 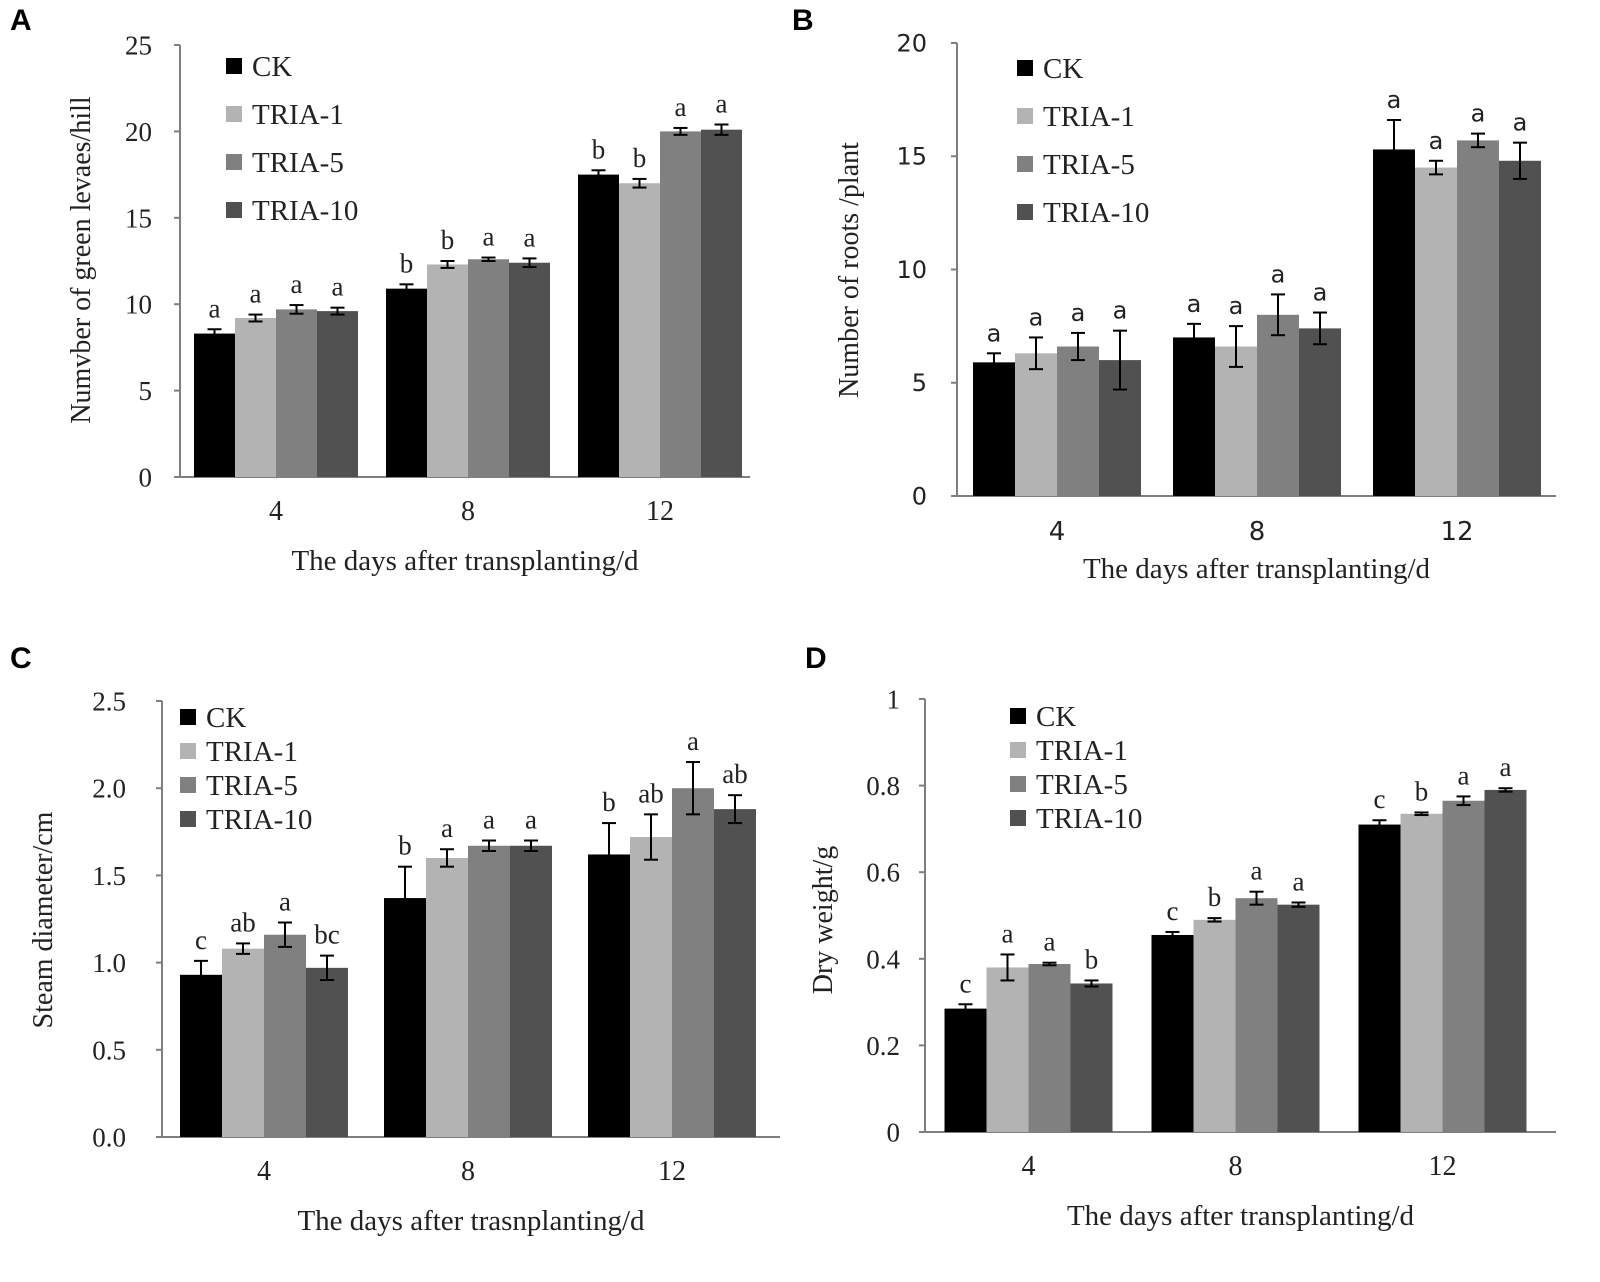 What do you see at coordinates (883, 786) in the screenshot?
I see `y-tick-label: 0.8` at bounding box center [883, 786].